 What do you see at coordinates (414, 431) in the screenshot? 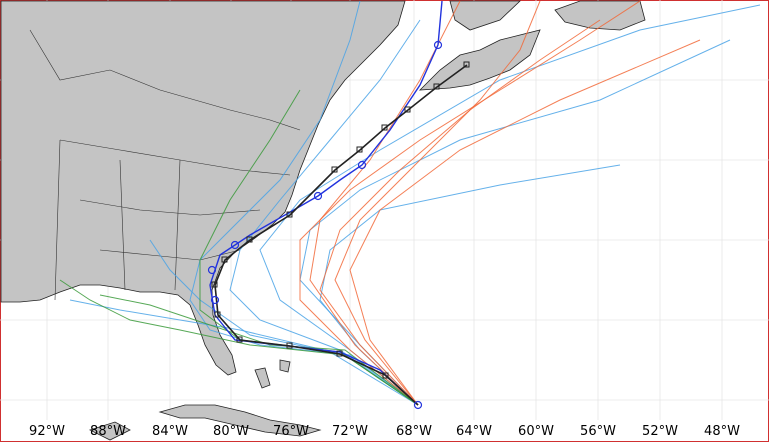
I see `lon-label: 68°W` at bounding box center [414, 431].